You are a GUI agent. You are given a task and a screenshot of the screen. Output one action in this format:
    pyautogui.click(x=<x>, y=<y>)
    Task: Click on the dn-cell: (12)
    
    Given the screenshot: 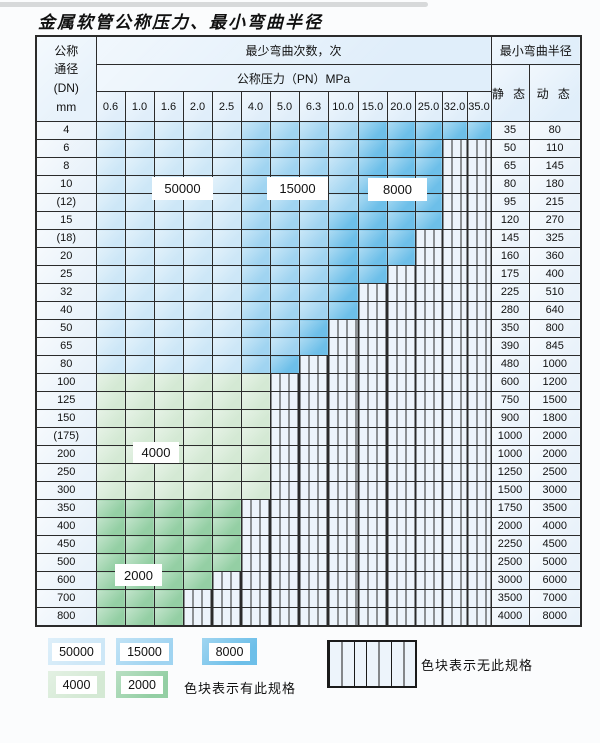 What is the action you would take?
    pyautogui.click(x=66, y=202)
    